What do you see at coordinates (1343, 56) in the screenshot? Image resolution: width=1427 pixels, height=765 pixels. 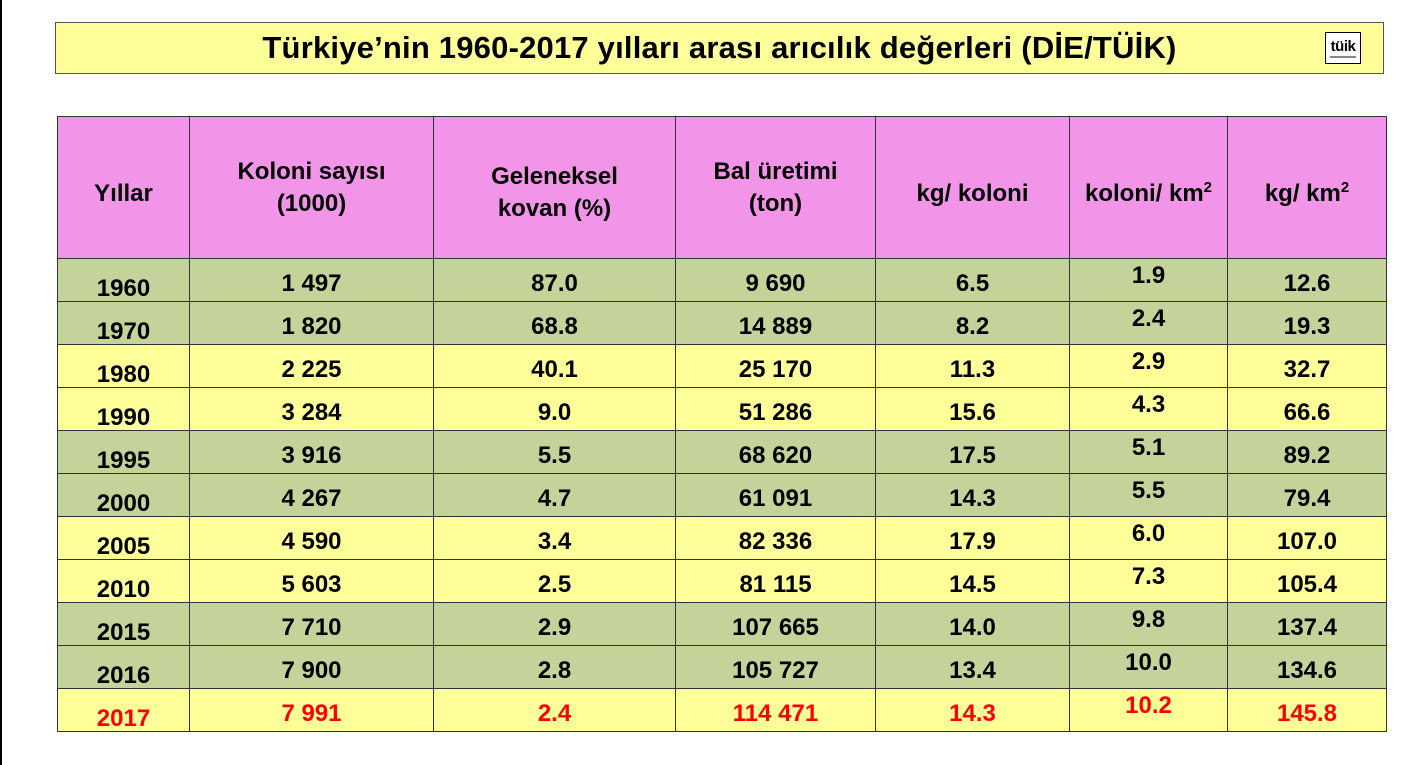 I see `logo-underline` at bounding box center [1343, 56].